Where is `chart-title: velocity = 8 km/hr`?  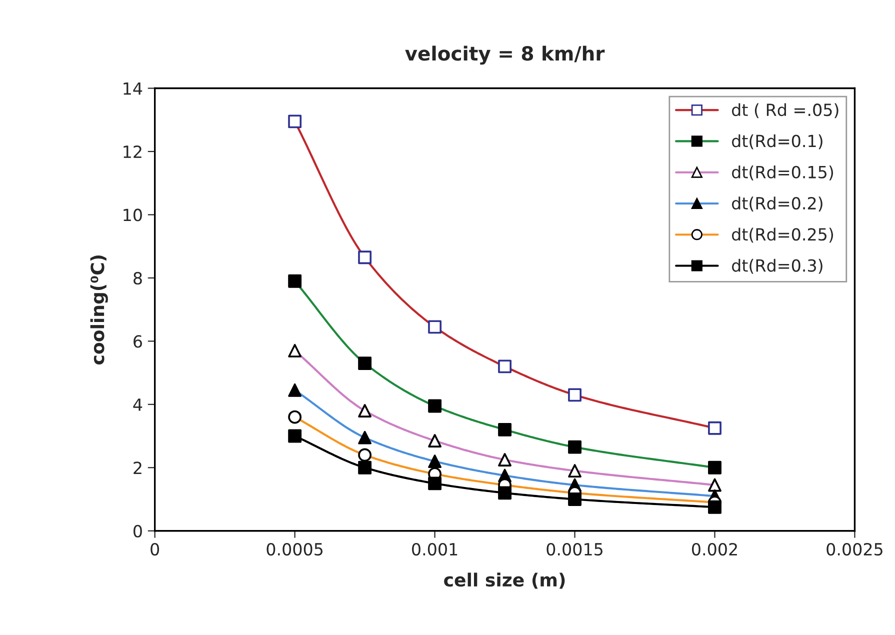
chart-title: velocity = 8 km/hr is located at coordinates (505, 55).